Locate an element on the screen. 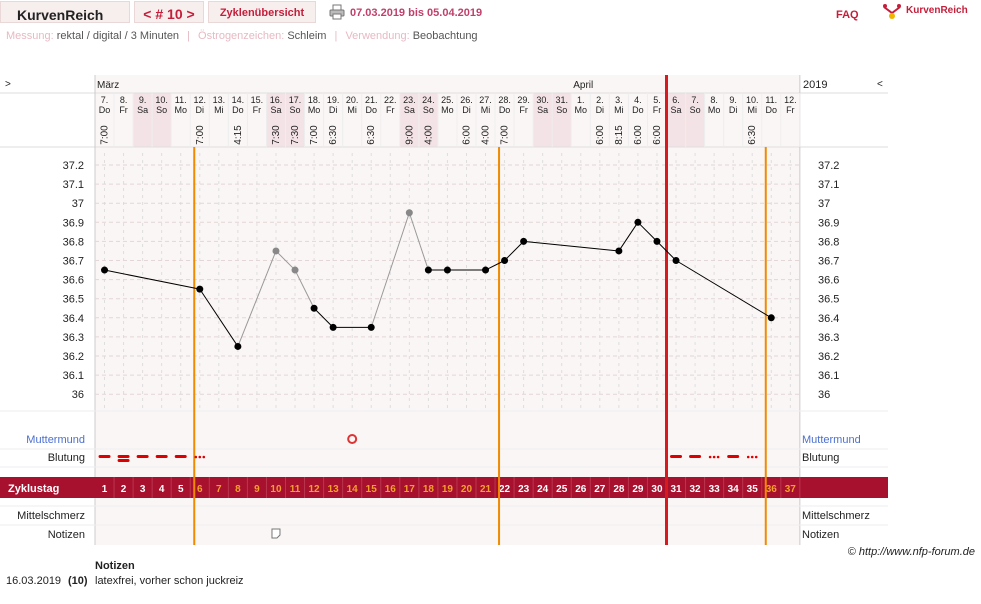 The height and width of the screenshot is (604, 981). day-number: 29. is located at coordinates (523, 100).